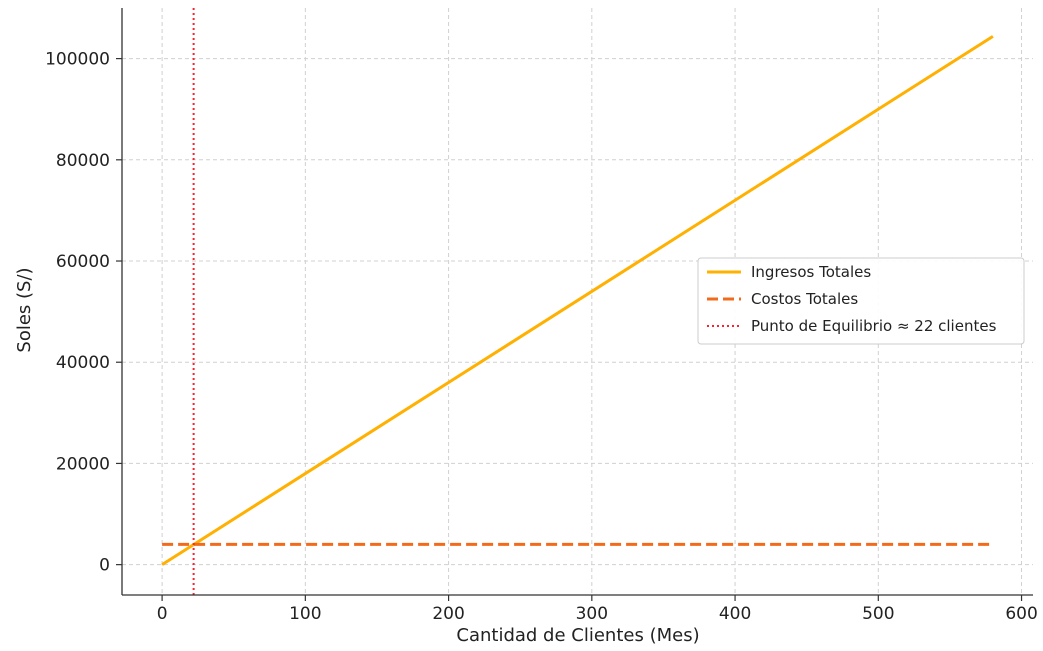 The height and width of the screenshot is (651, 1043). I want to click on x-tick-label: 600, so click(1021, 614).